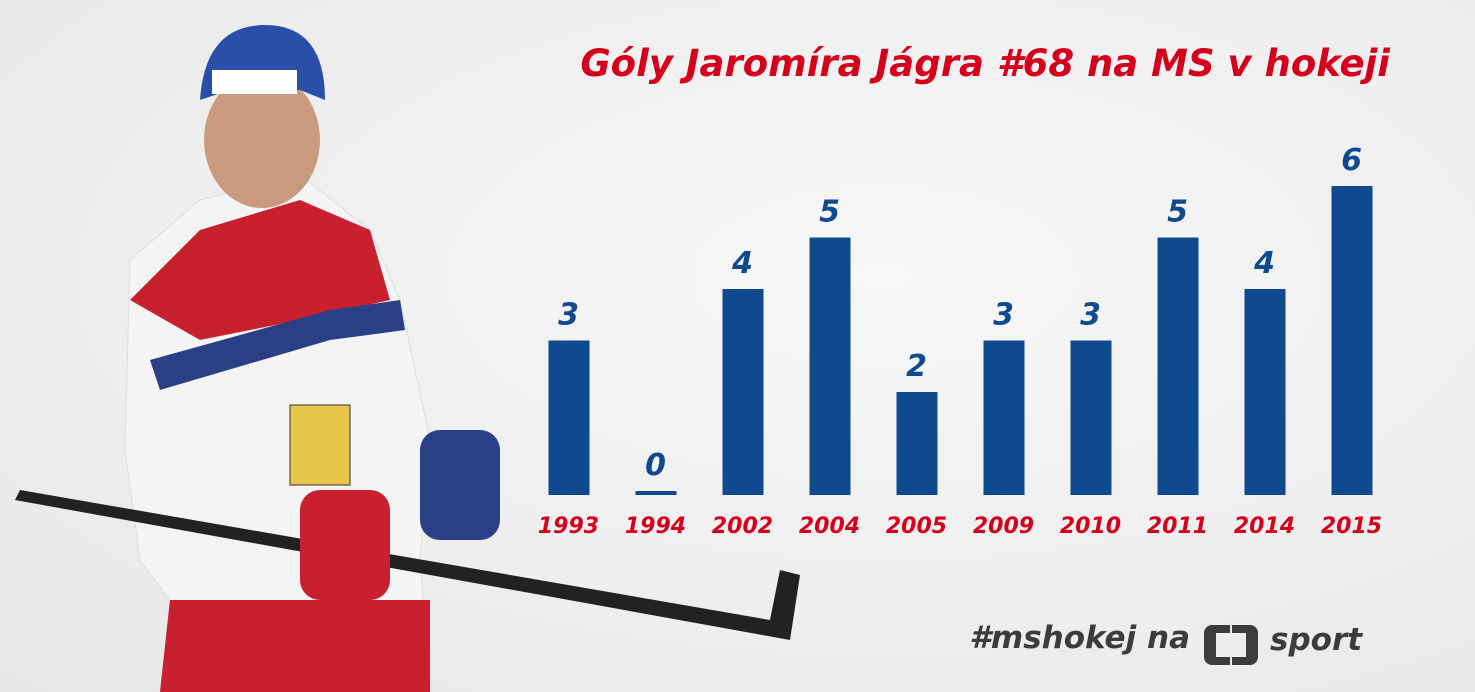  What do you see at coordinates (1264, 526) in the screenshot?
I see `x-tick-label: 2014` at bounding box center [1264, 526].